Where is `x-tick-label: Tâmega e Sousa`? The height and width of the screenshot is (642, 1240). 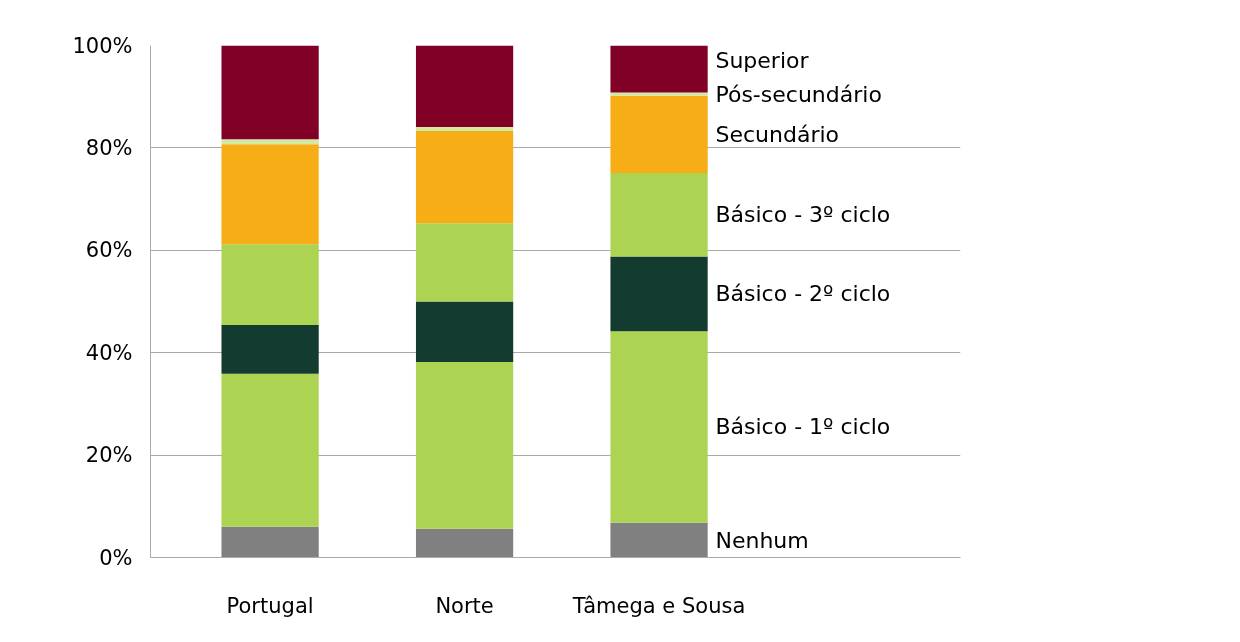
x-tick-label: Tâmega e Sousa is located at coordinates (658, 605).